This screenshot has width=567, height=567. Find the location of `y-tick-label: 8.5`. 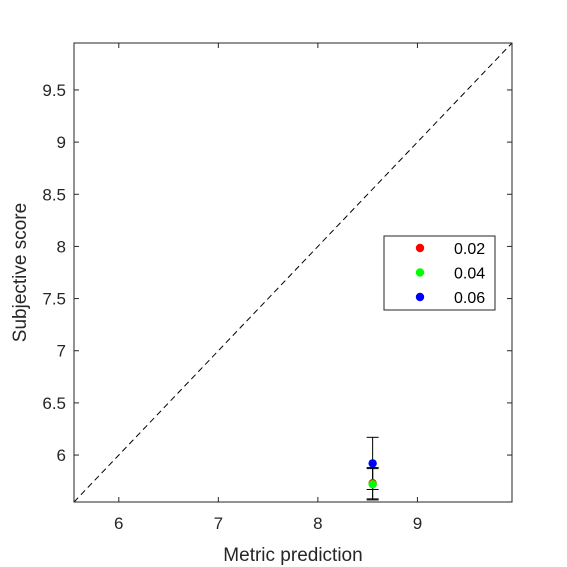

y-tick-label: 8.5 is located at coordinates (54, 194).